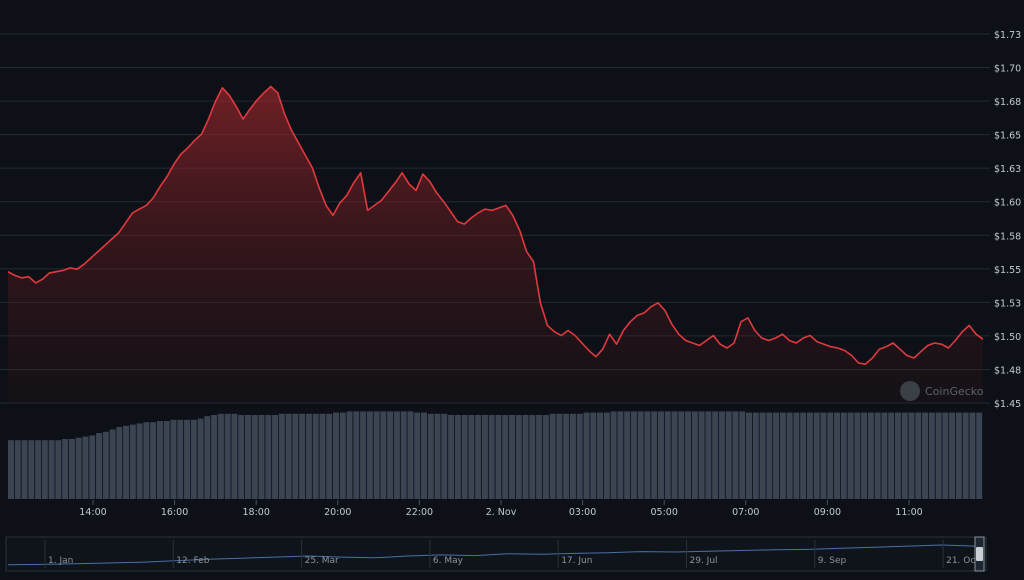  Describe the element at coordinates (60, 561) in the screenshot. I see `navigator-label: 1. Jan` at that location.